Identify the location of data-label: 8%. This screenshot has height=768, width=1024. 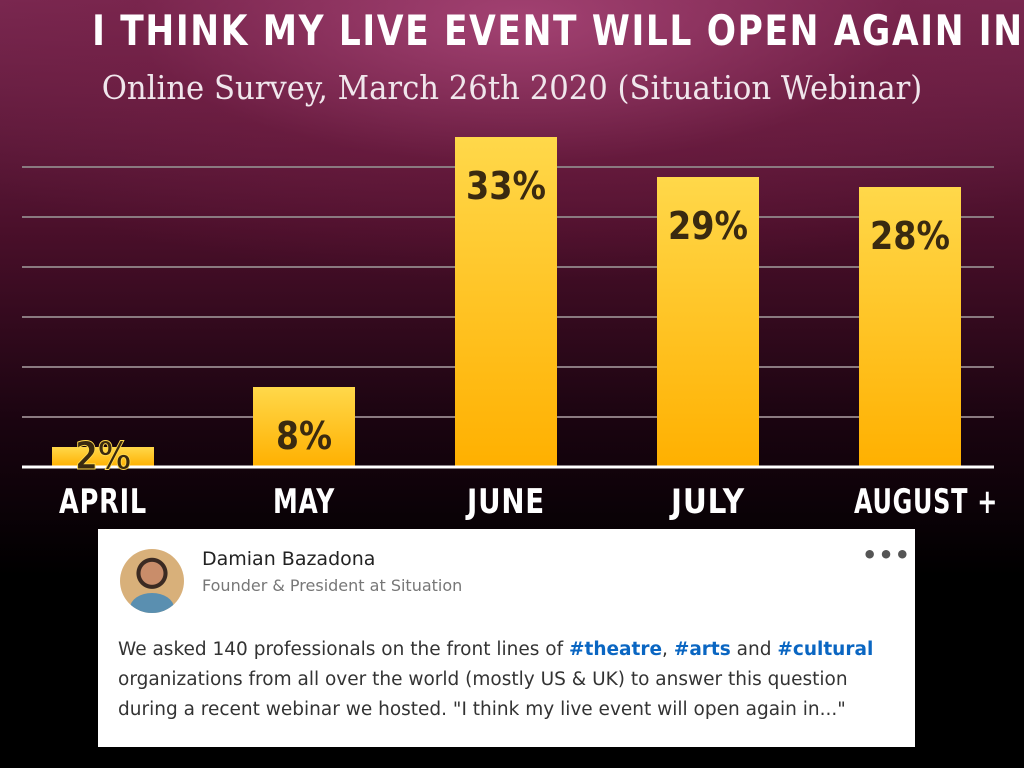
(304, 436).